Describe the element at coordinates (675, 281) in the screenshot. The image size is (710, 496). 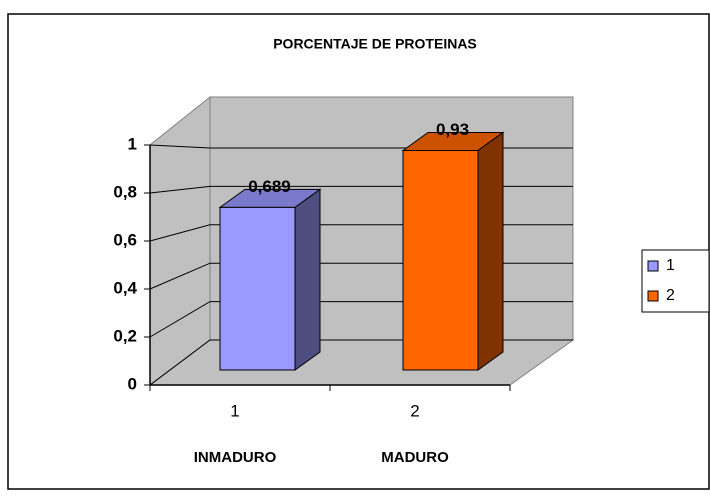
I see `legend` at that location.